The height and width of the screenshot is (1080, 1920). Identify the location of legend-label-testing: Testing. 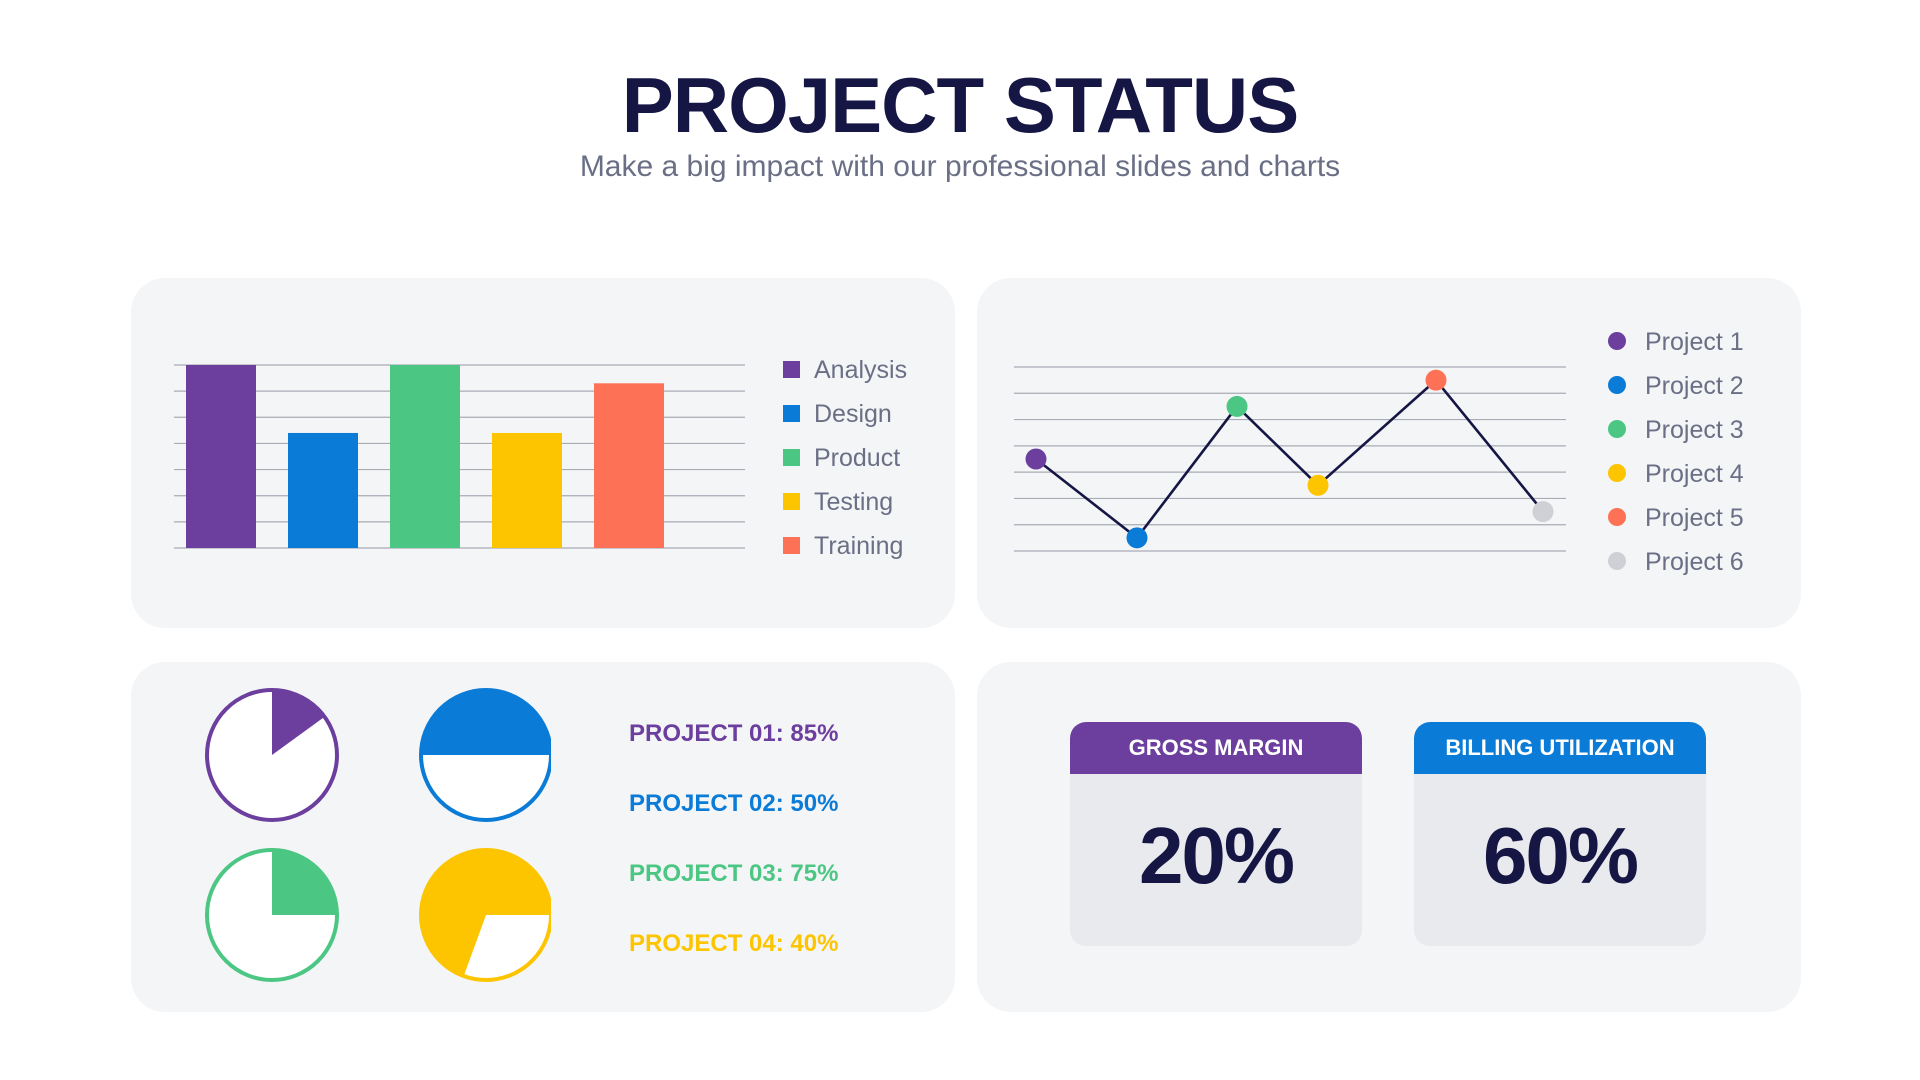
(853, 502).